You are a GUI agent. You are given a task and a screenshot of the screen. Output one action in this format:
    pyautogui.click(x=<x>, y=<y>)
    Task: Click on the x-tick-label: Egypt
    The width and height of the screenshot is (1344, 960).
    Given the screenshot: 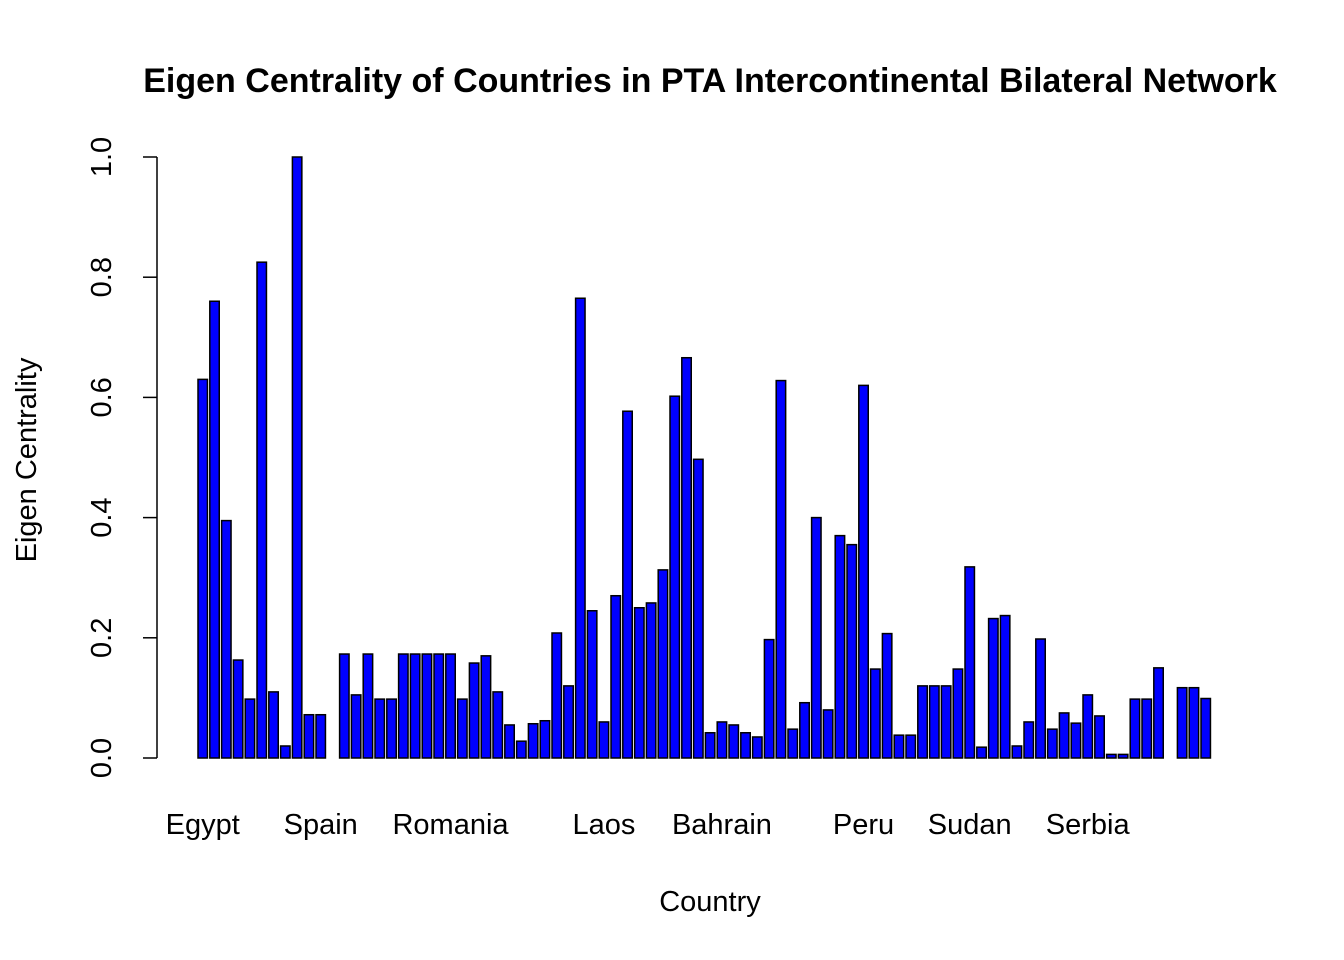 What is the action you would take?
    pyautogui.click(x=203, y=825)
    